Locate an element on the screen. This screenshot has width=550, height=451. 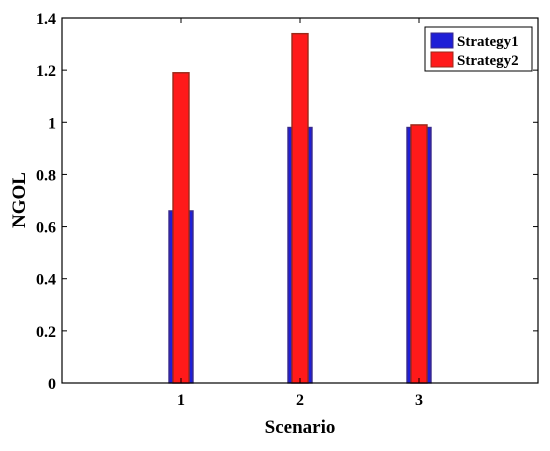
x-tick-label: 1 is located at coordinates (181, 400).